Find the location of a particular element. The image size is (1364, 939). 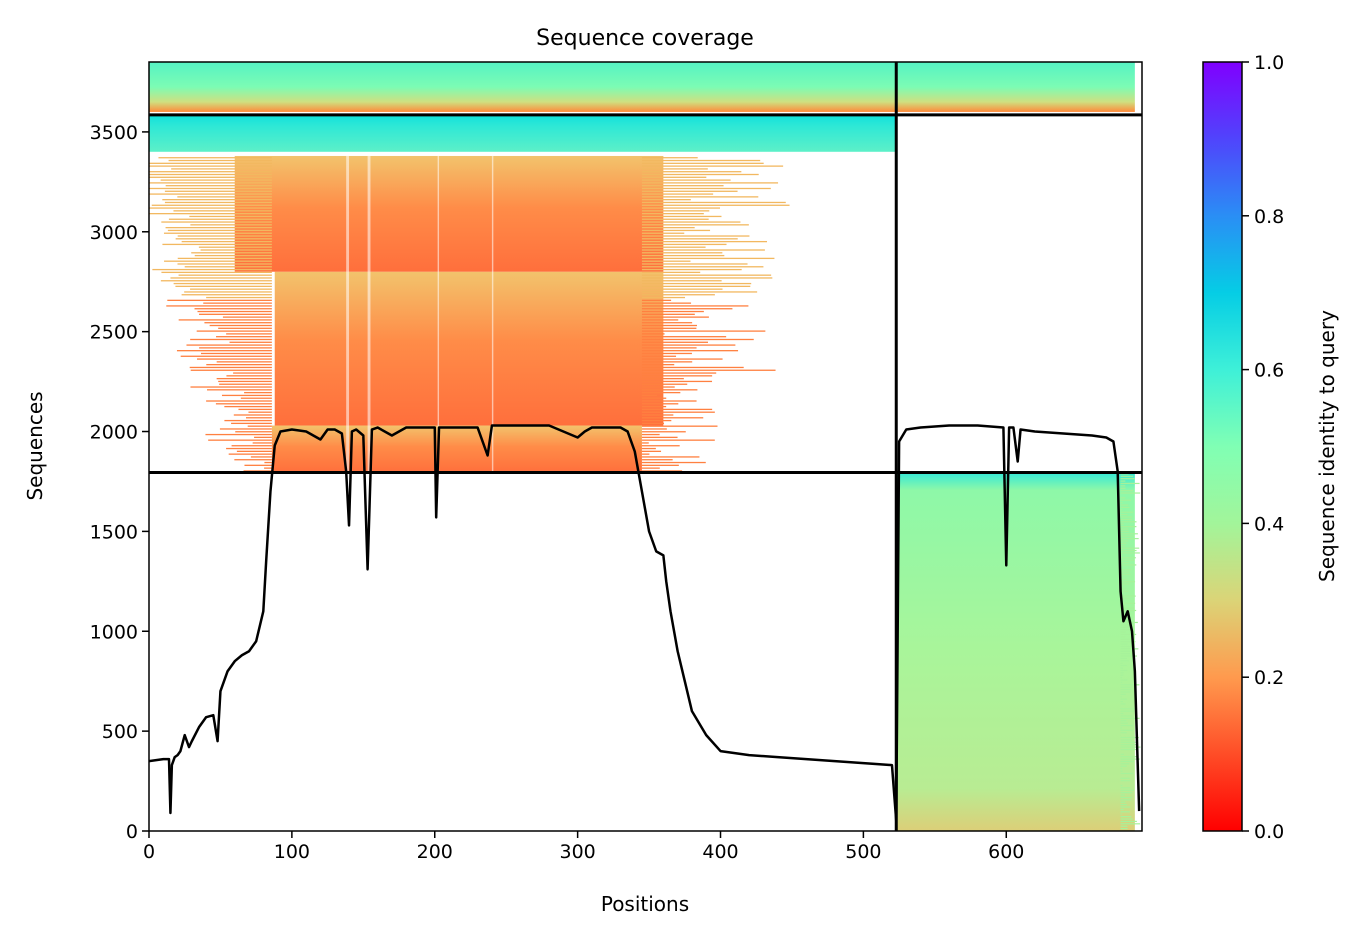

y-tick-label: 2000 is located at coordinates (114, 433).